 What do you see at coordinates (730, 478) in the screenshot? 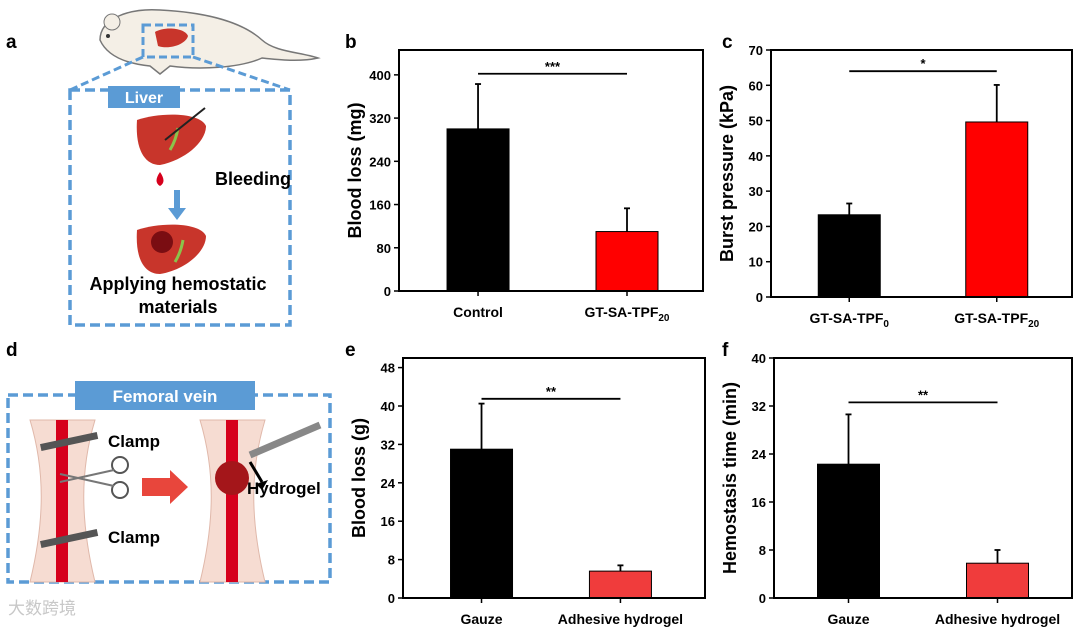
I see `y-axis-label: Hemostasis time (min)` at bounding box center [730, 478].